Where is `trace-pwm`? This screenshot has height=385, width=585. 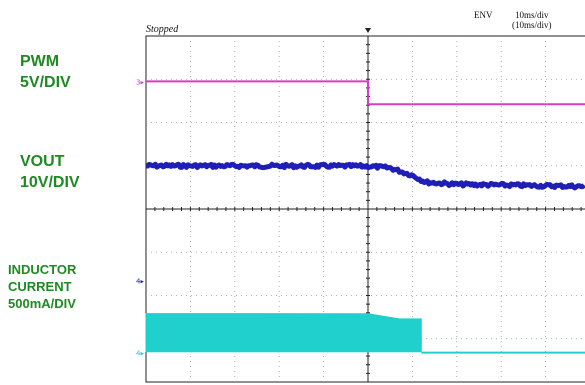
trace-pwm is located at coordinates (365, 93).